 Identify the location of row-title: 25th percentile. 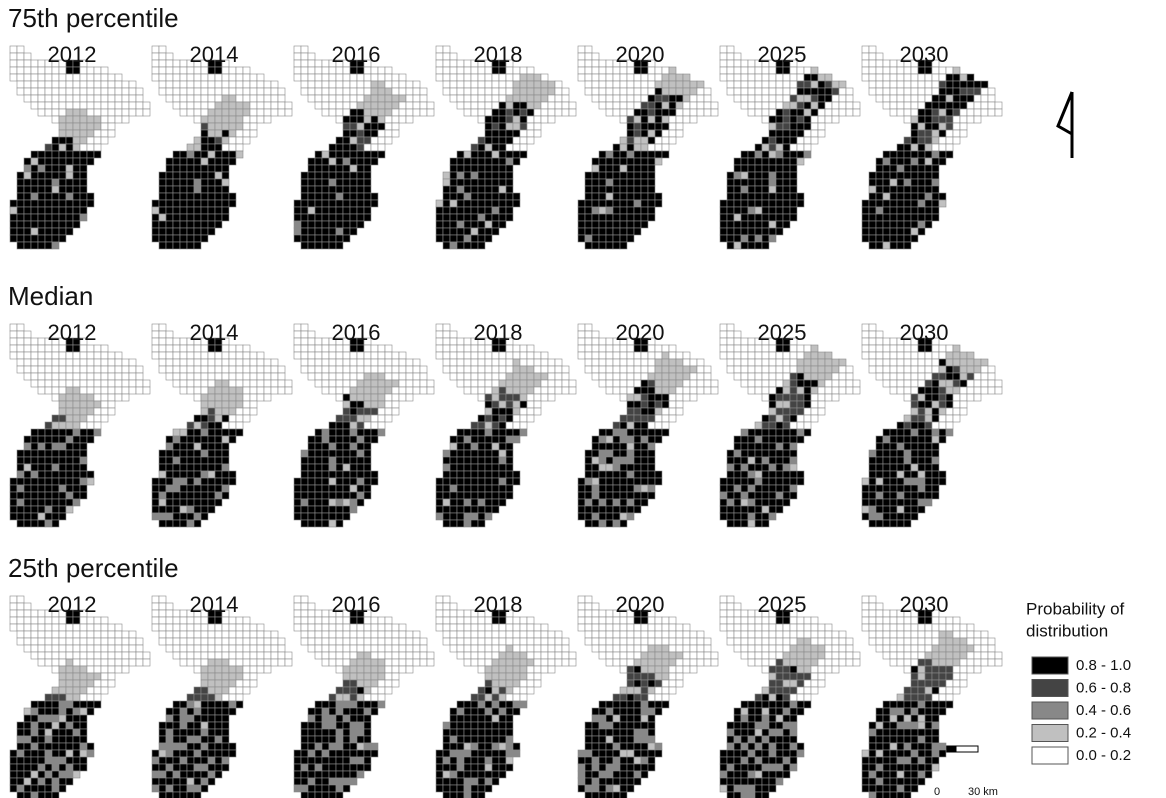
(93, 568).